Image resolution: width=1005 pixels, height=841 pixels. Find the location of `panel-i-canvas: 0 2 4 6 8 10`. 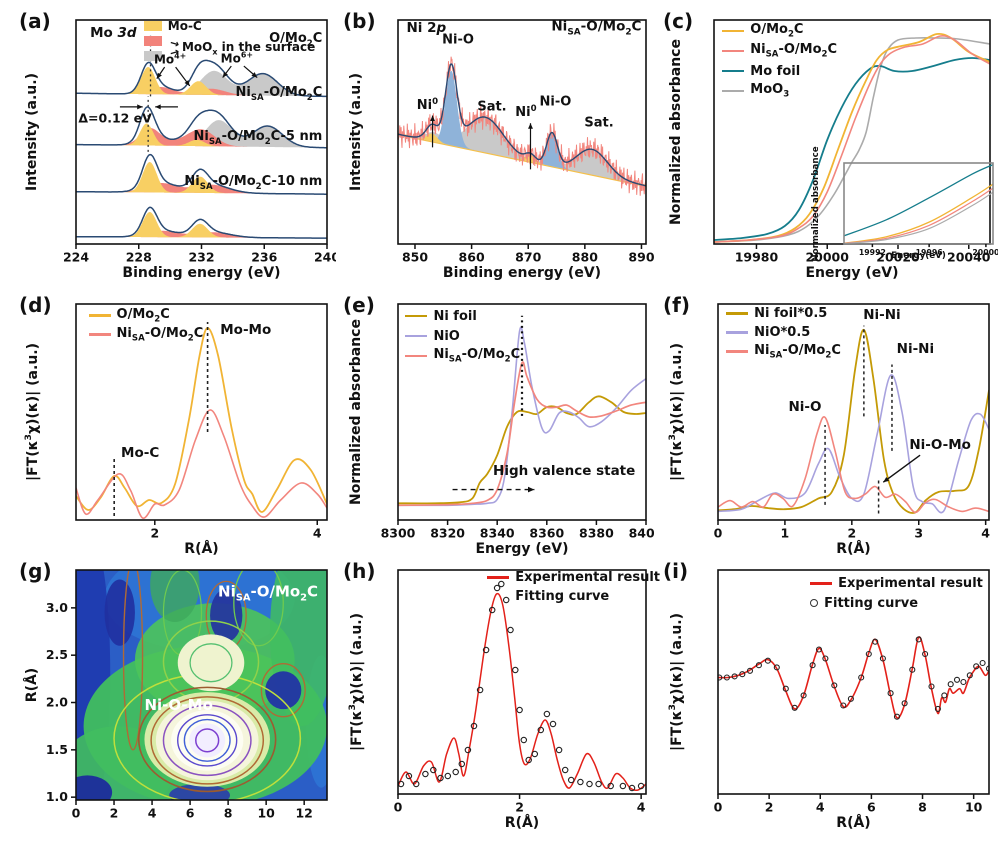

panel-i-canvas: 0 2 4 6 8 10 is located at coordinates (852, 692).